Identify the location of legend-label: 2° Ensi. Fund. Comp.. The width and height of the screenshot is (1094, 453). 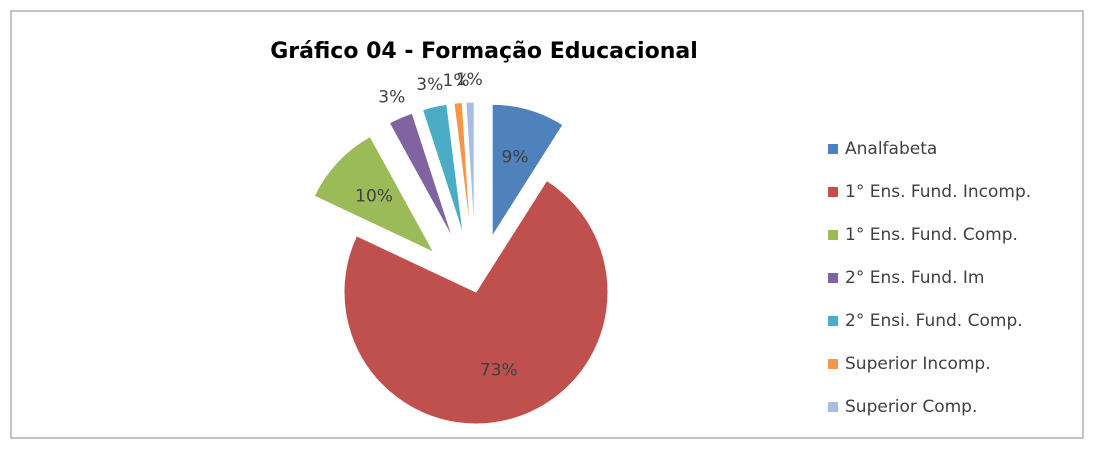
(934, 321).